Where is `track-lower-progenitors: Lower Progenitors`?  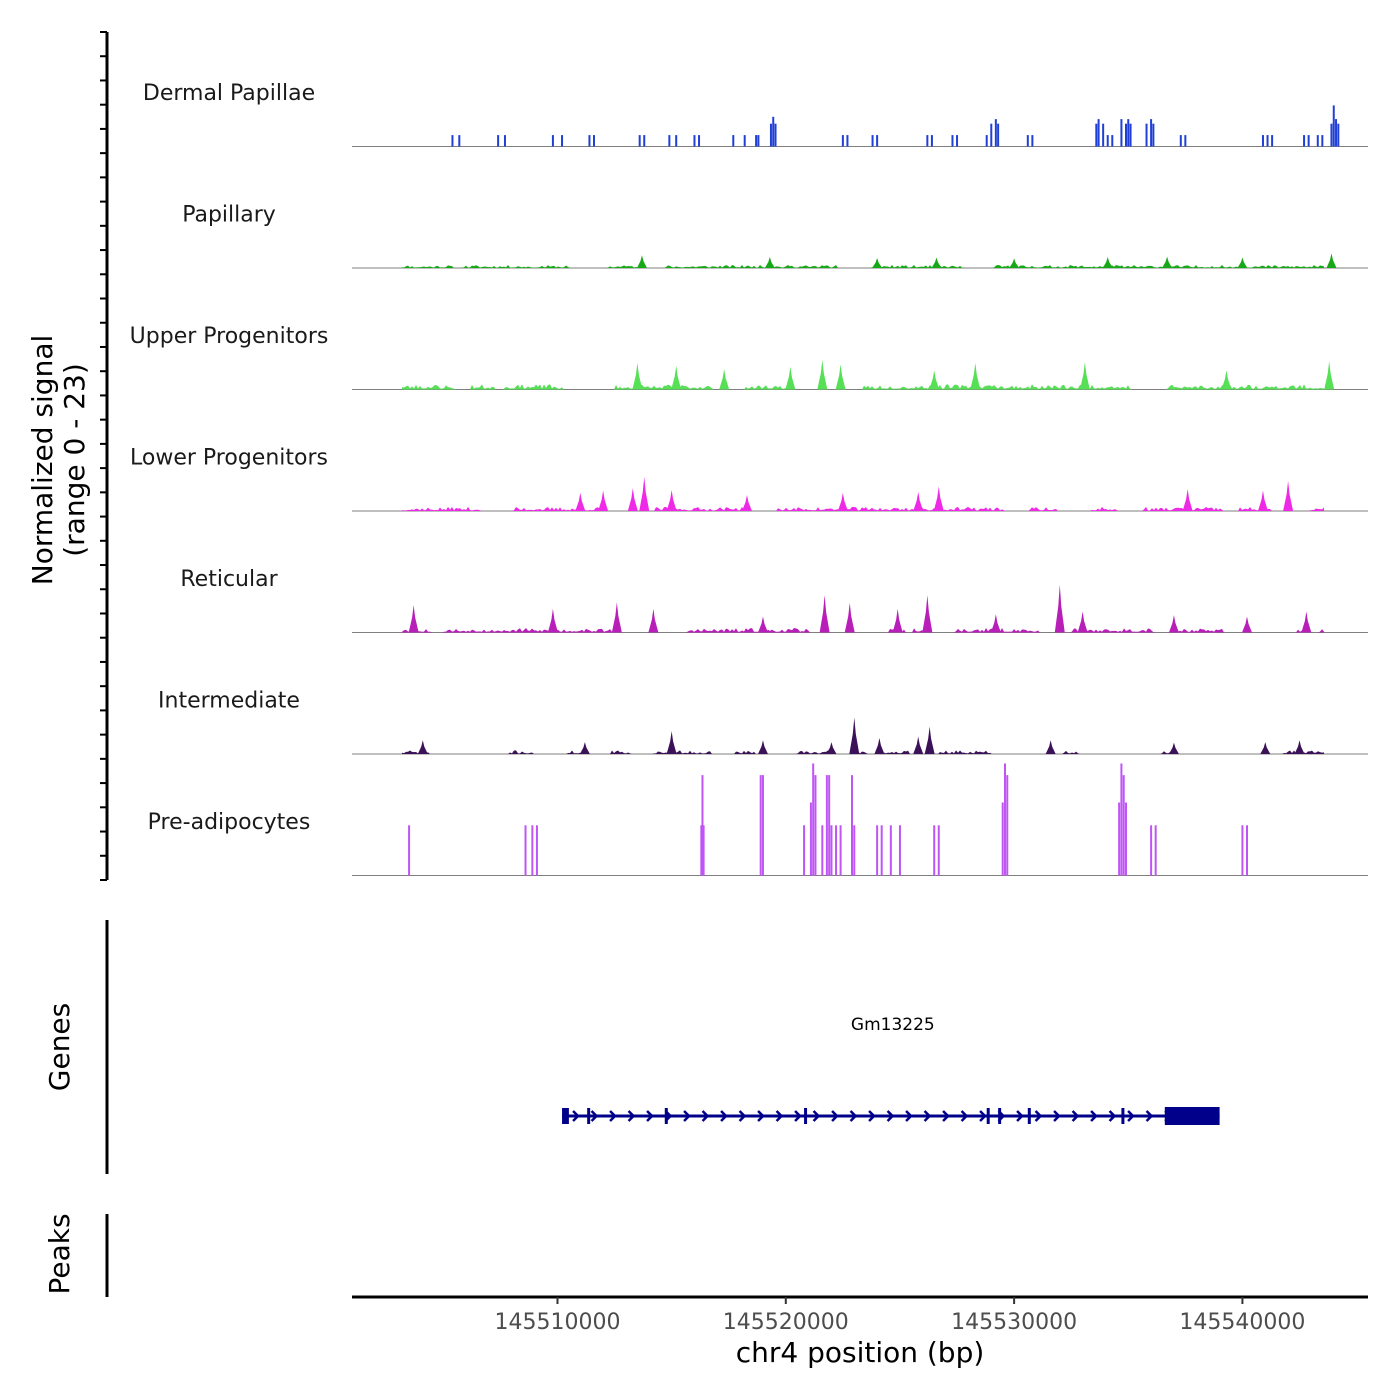 track-lower-progenitors: Lower Progenitors is located at coordinates (749, 479).